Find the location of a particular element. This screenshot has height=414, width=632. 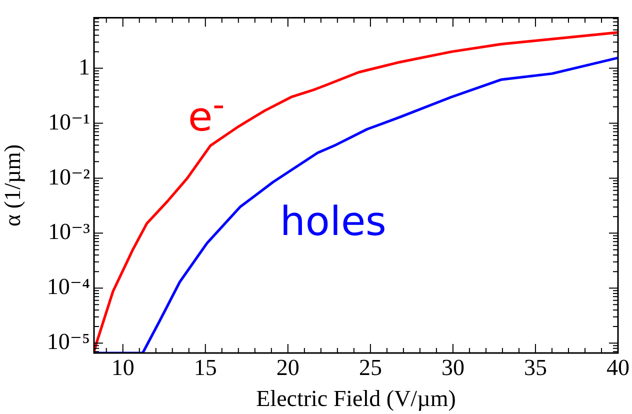

y-axis-title: α (1/µm) is located at coordinates (12, 185).